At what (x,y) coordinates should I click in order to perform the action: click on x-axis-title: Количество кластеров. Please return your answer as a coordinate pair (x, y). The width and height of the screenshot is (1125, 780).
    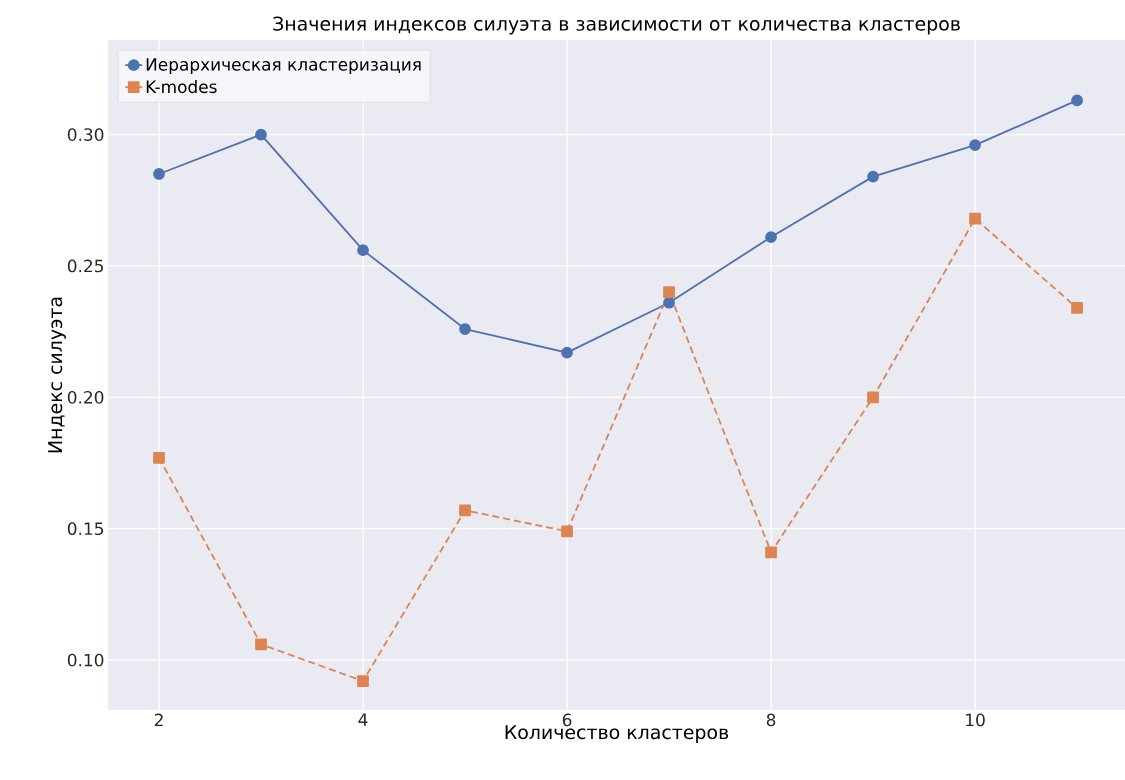
    Looking at the image, I should click on (617, 734).